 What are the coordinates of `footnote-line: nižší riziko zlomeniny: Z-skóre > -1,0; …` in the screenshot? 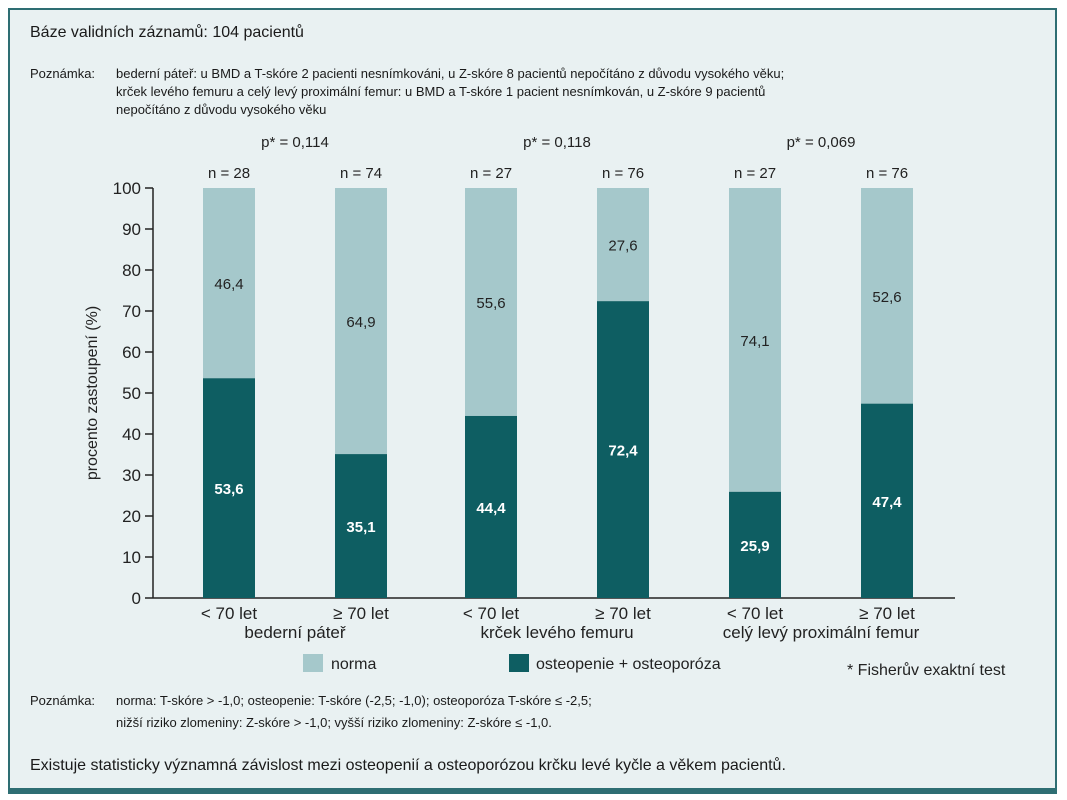 It's located at (334, 722).